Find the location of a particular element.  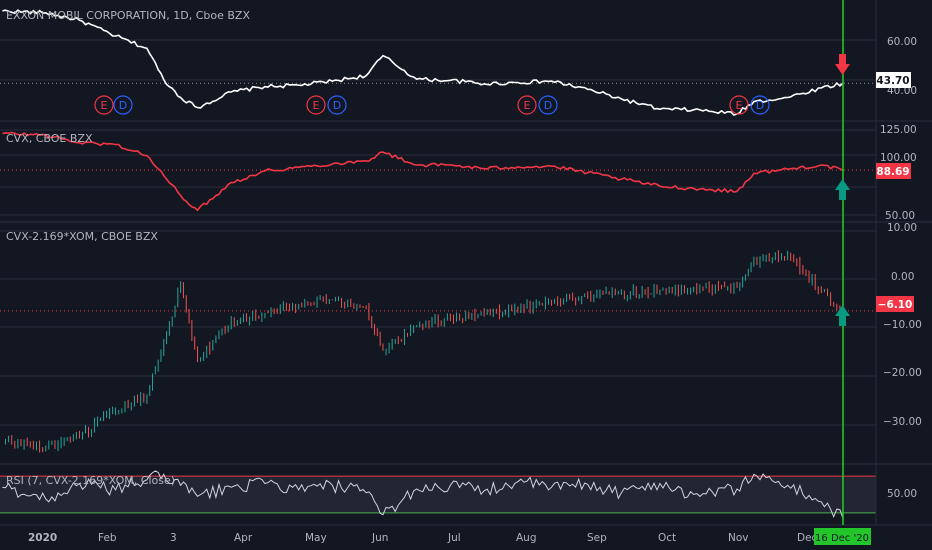

cvx-axis-tick: 125.00 is located at coordinates (898, 130).